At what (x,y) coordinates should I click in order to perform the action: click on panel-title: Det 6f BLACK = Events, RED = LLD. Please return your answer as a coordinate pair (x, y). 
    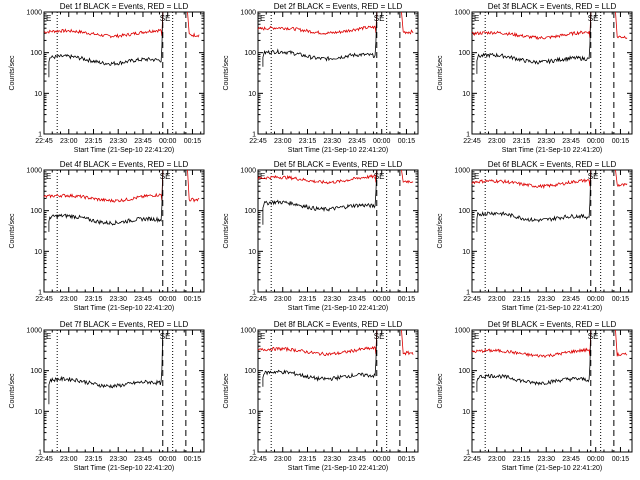
    Looking at the image, I should click on (552, 164).